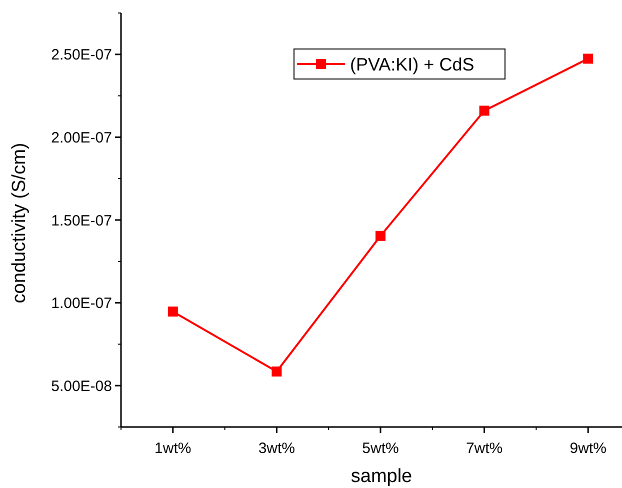 The width and height of the screenshot is (622, 488). Describe the element at coordinates (588, 448) in the screenshot. I see `x-tick-label: 9wt%` at that location.